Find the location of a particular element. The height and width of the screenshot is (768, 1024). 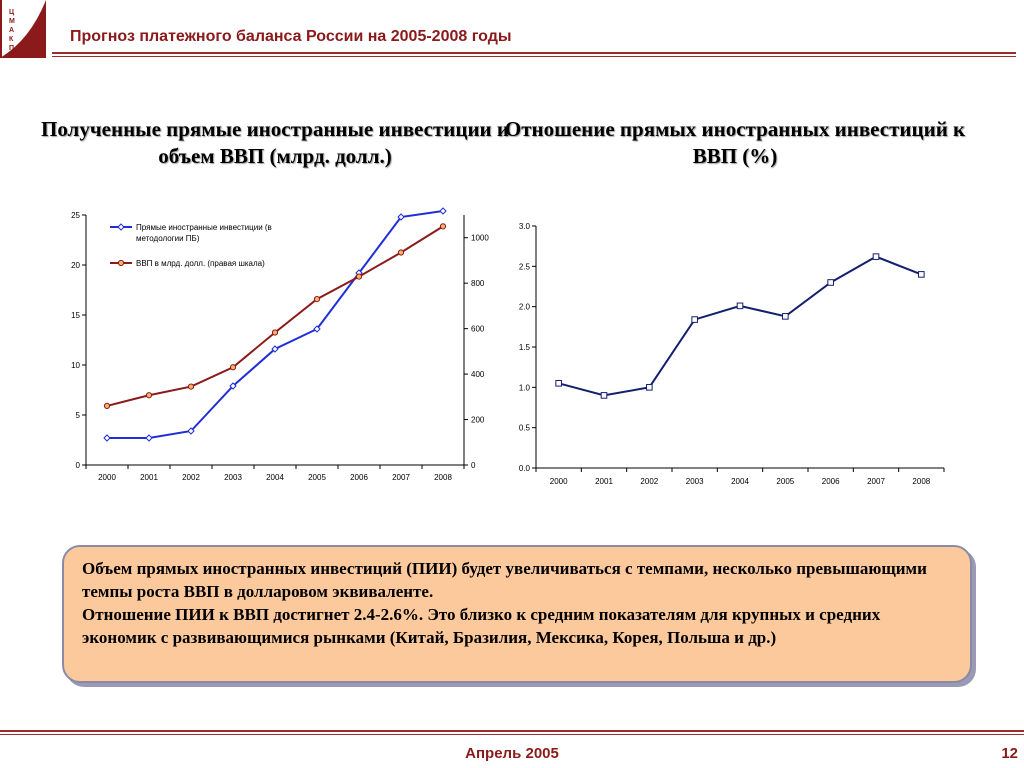

y-tick-label-left: 0 is located at coordinates (78, 465).